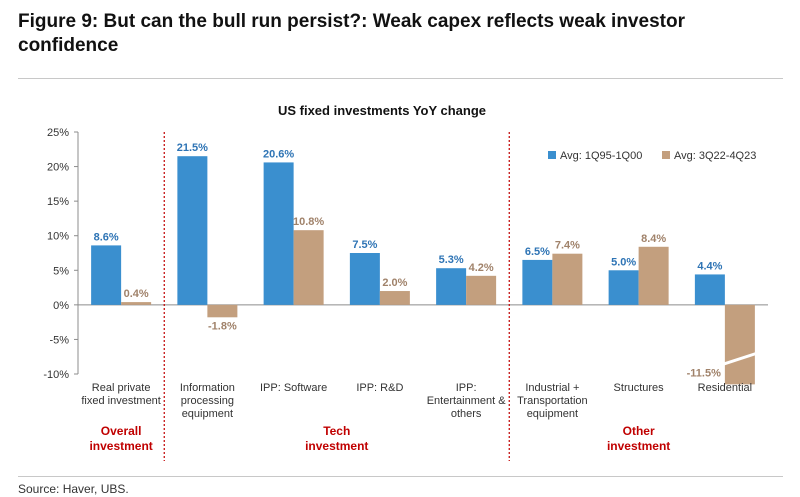 This screenshot has width=800, height=497. What do you see at coordinates (58, 237) in the screenshot?
I see `y-tick-label: 10%` at bounding box center [58, 237].